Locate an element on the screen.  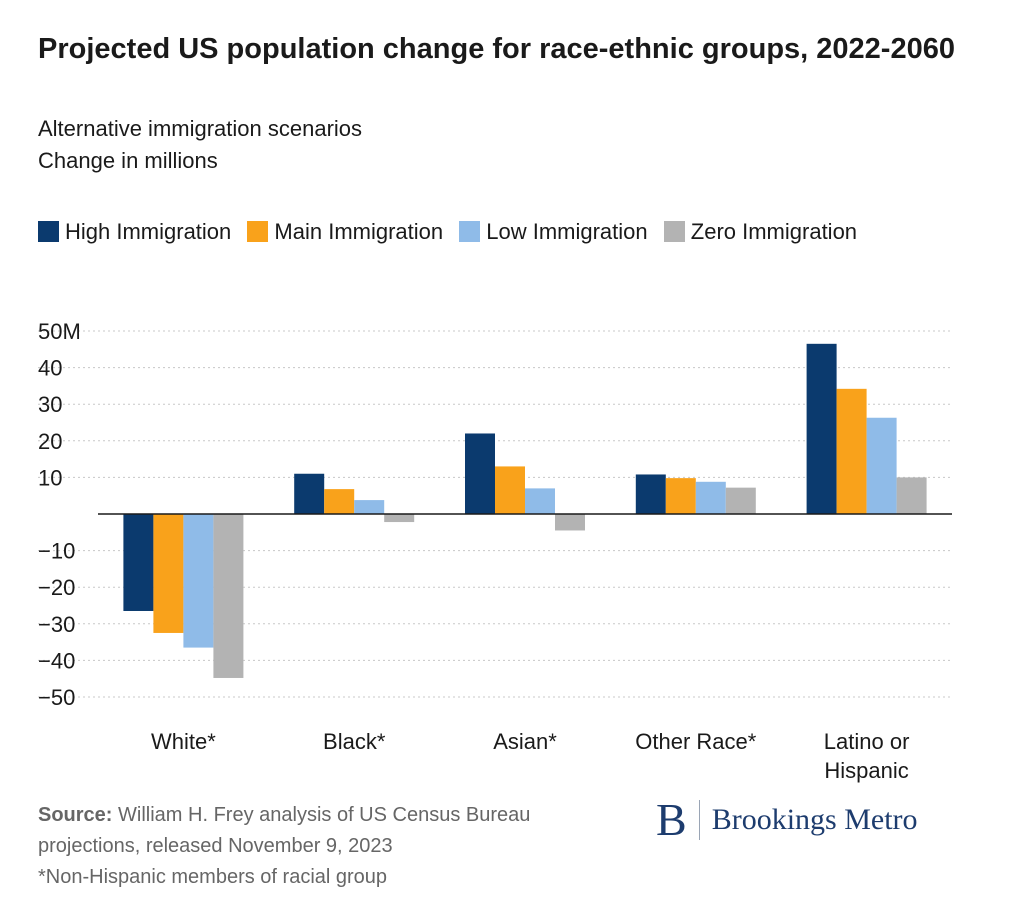
legend-item-high: High Immigration is located at coordinates (134, 231).